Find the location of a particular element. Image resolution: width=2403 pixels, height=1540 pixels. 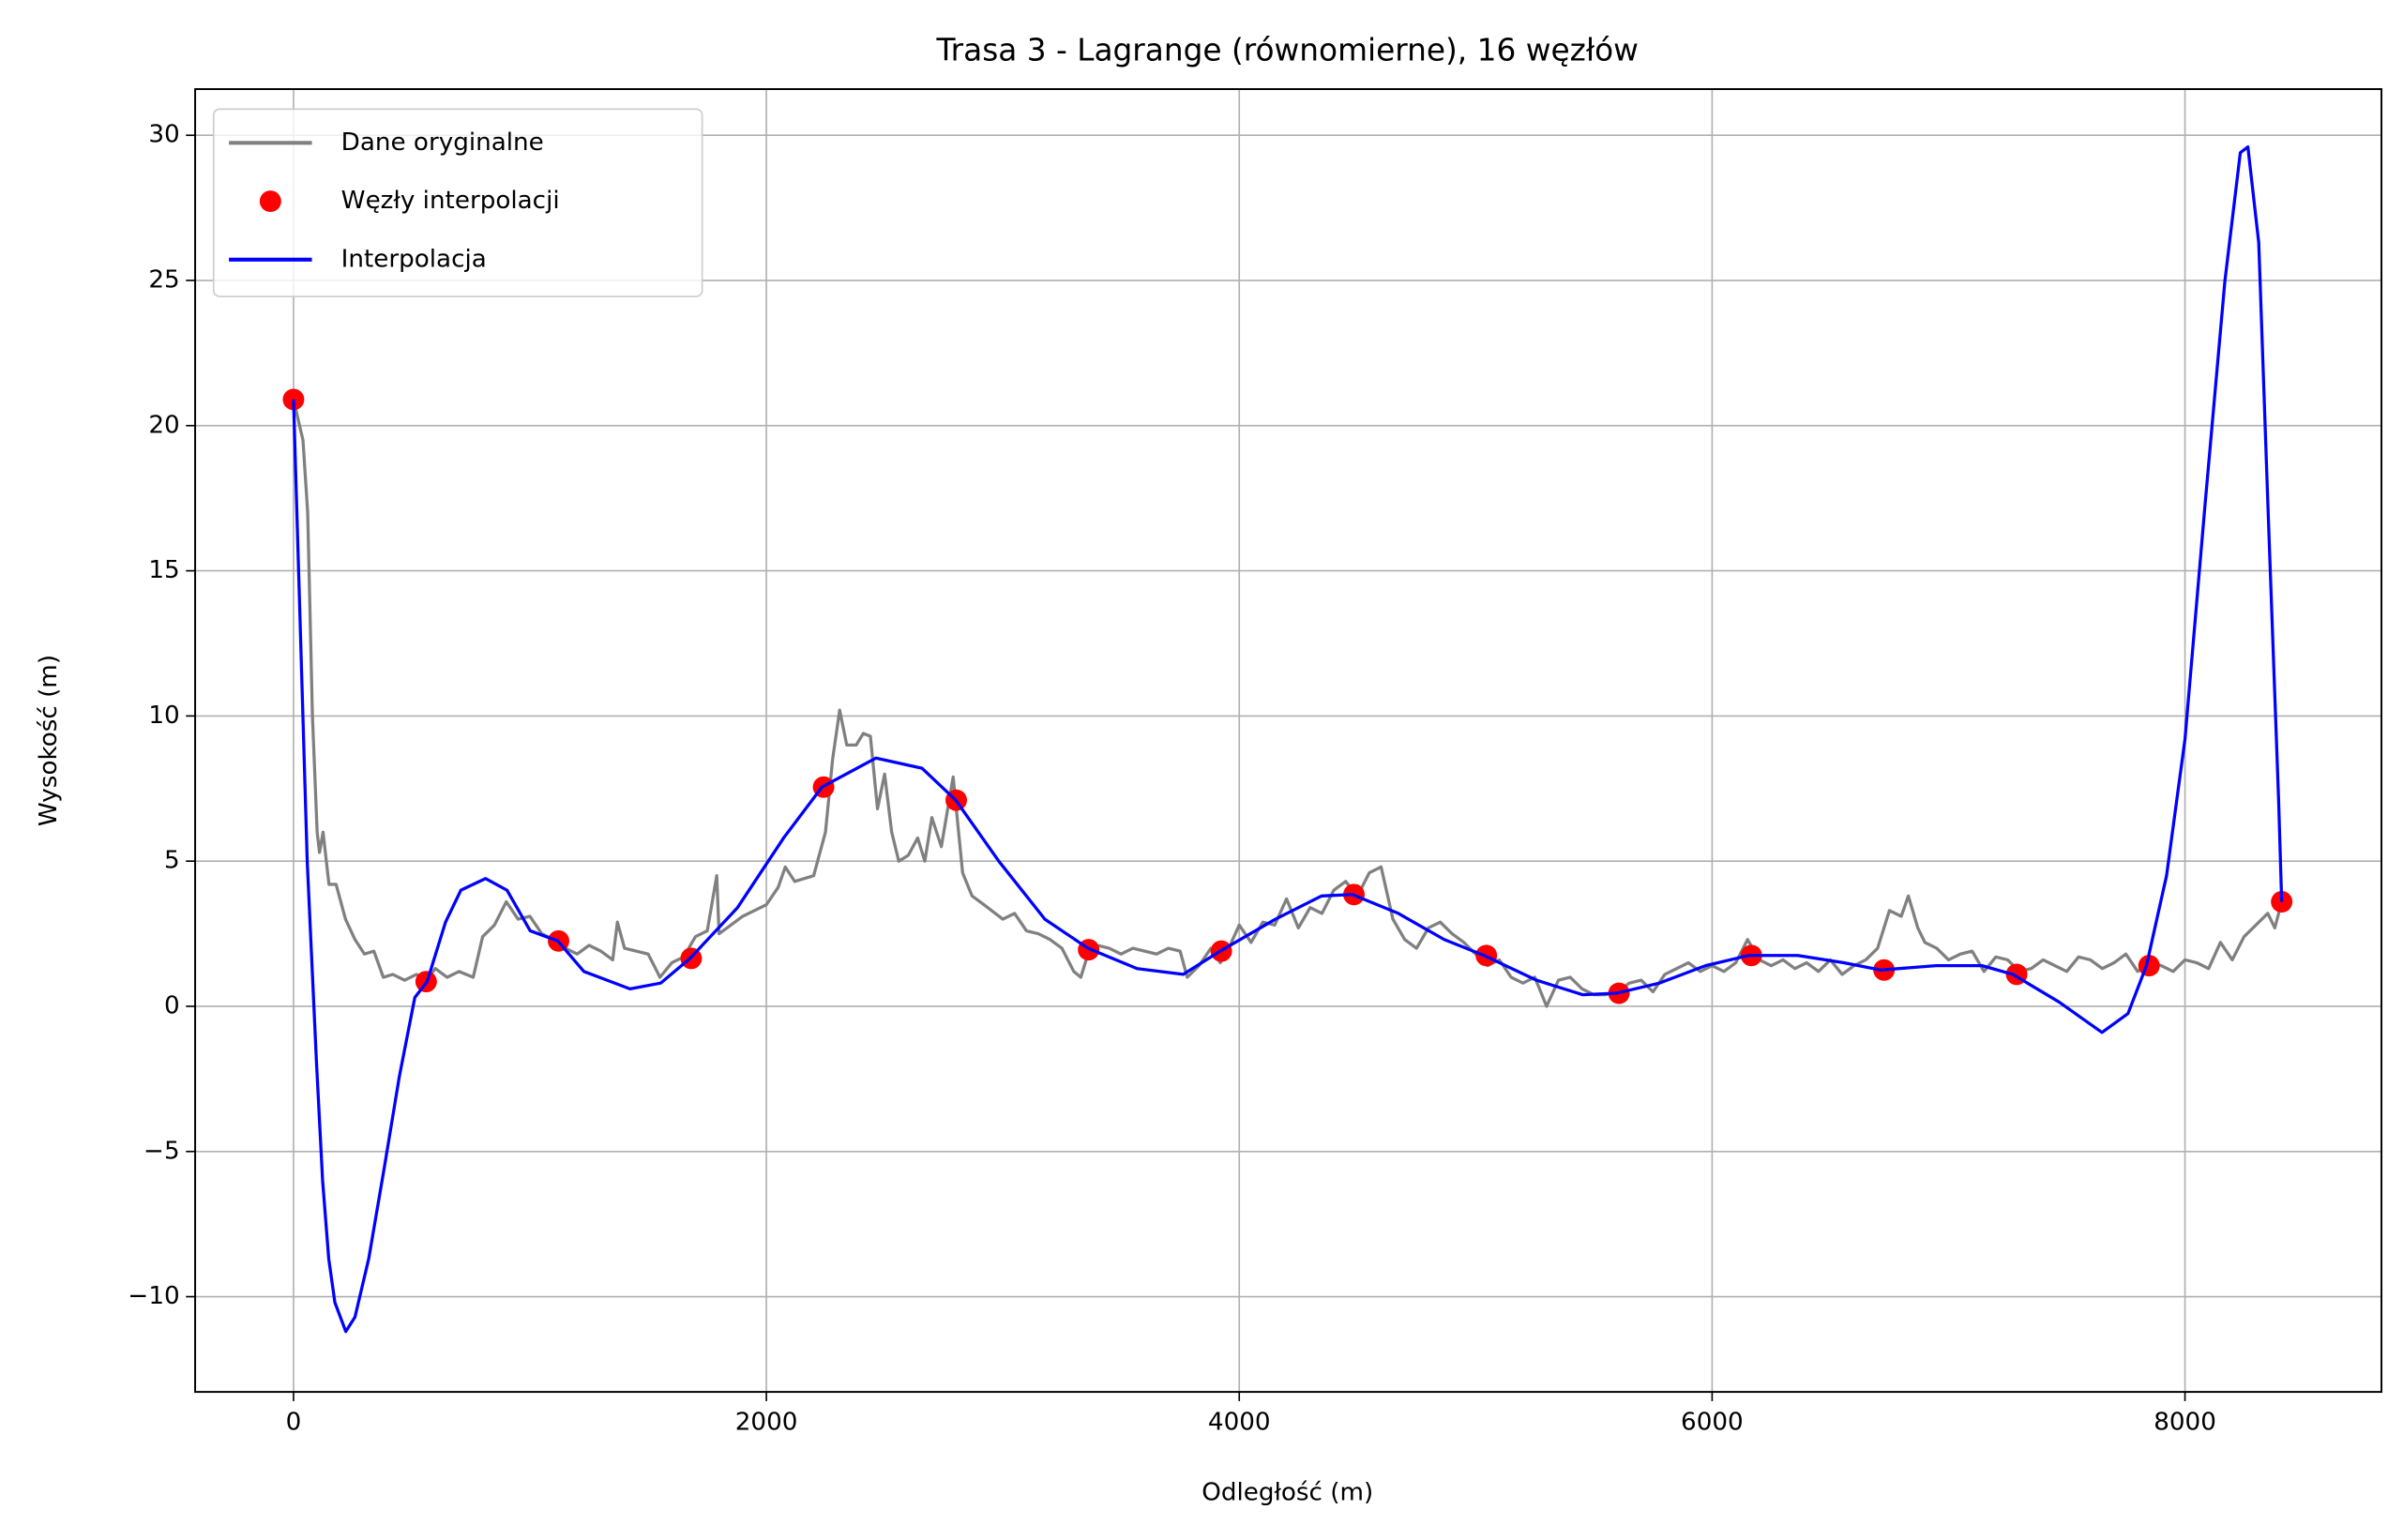

x-tick-label: 6000 is located at coordinates (1712, 1422).